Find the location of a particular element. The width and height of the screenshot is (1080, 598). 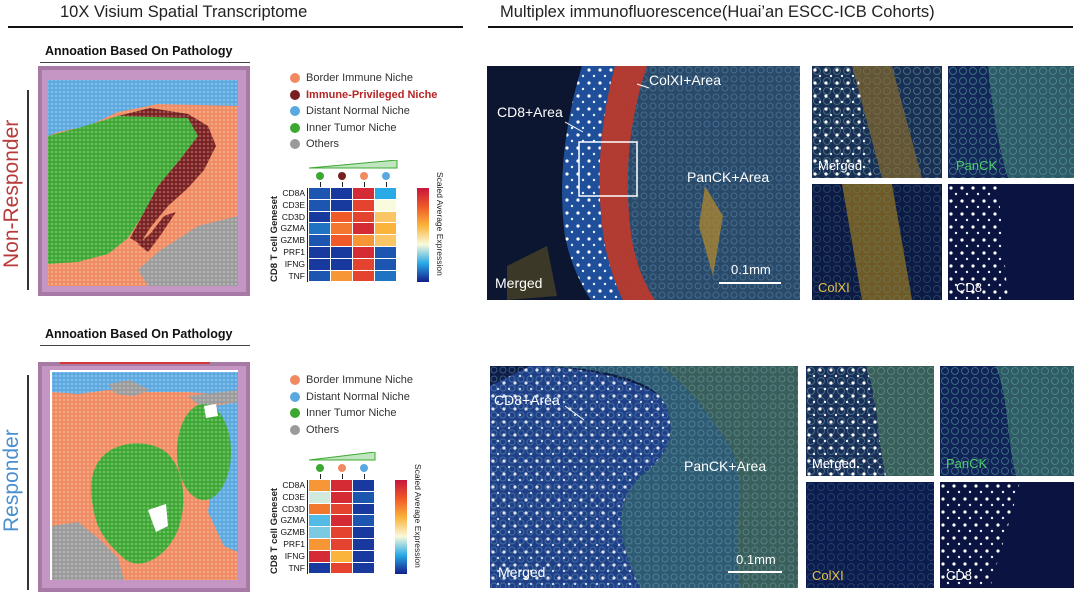

non-responder-divider is located at coordinates (28, 190).